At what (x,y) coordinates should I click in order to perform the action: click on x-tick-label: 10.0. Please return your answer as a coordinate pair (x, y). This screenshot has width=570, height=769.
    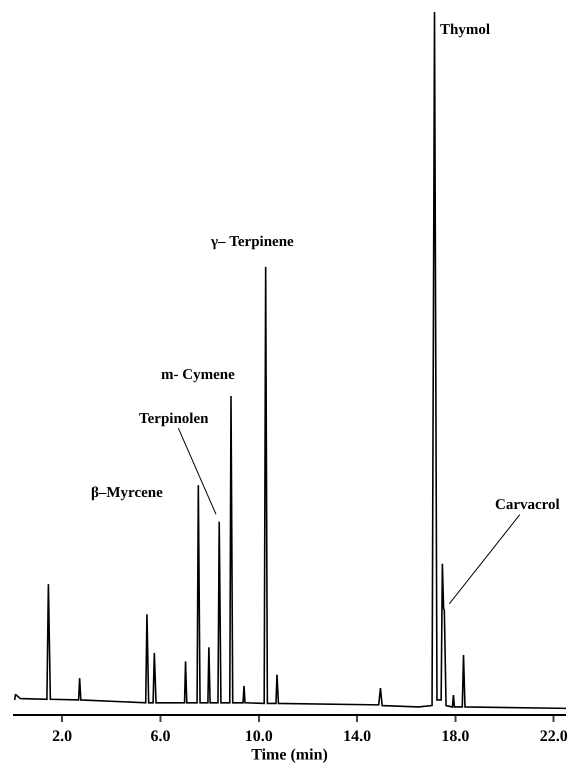
    Looking at the image, I should click on (258, 737).